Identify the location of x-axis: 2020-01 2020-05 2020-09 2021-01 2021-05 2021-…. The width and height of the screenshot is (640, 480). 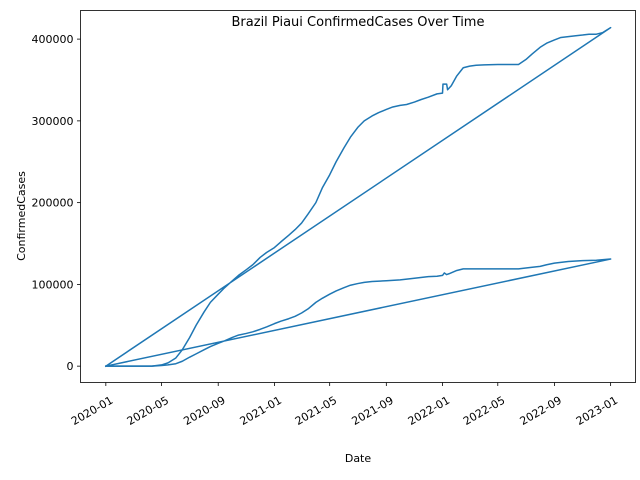
(344, 405).